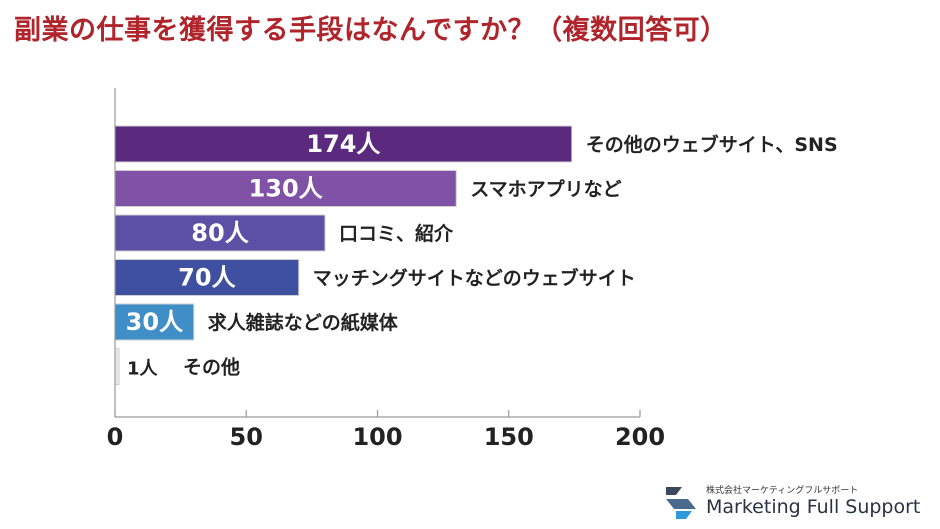 The height and width of the screenshot is (529, 940). Describe the element at coordinates (246, 437) in the screenshot. I see `x-tick-label-1: 50` at that location.